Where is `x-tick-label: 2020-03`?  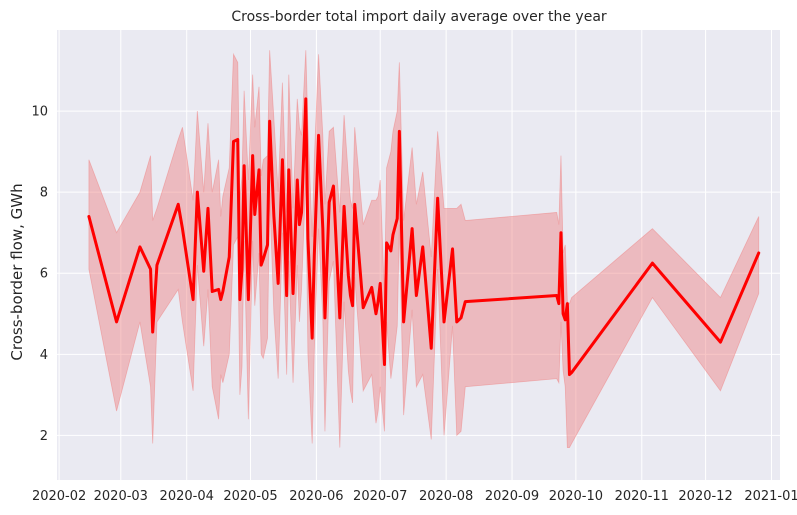 x-tick-label: 2020-03 is located at coordinates (121, 496).